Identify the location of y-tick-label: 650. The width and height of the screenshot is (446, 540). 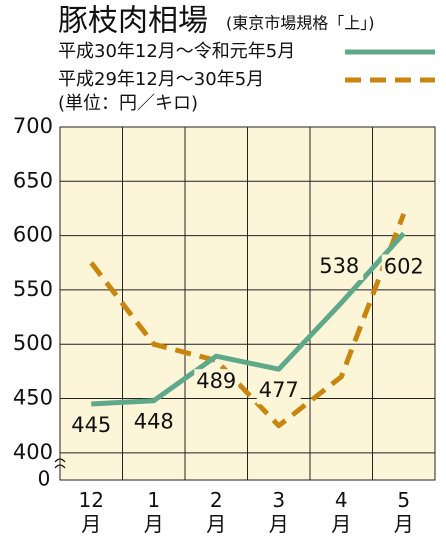
(33, 180).